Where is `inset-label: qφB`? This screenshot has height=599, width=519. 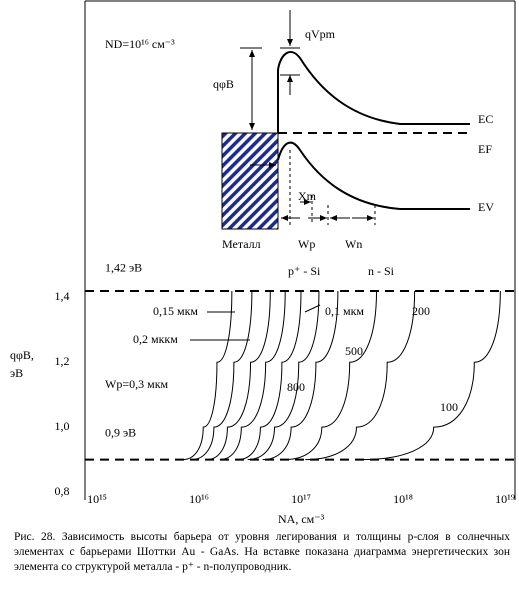
inset-label: qφB is located at coordinates (223, 84).